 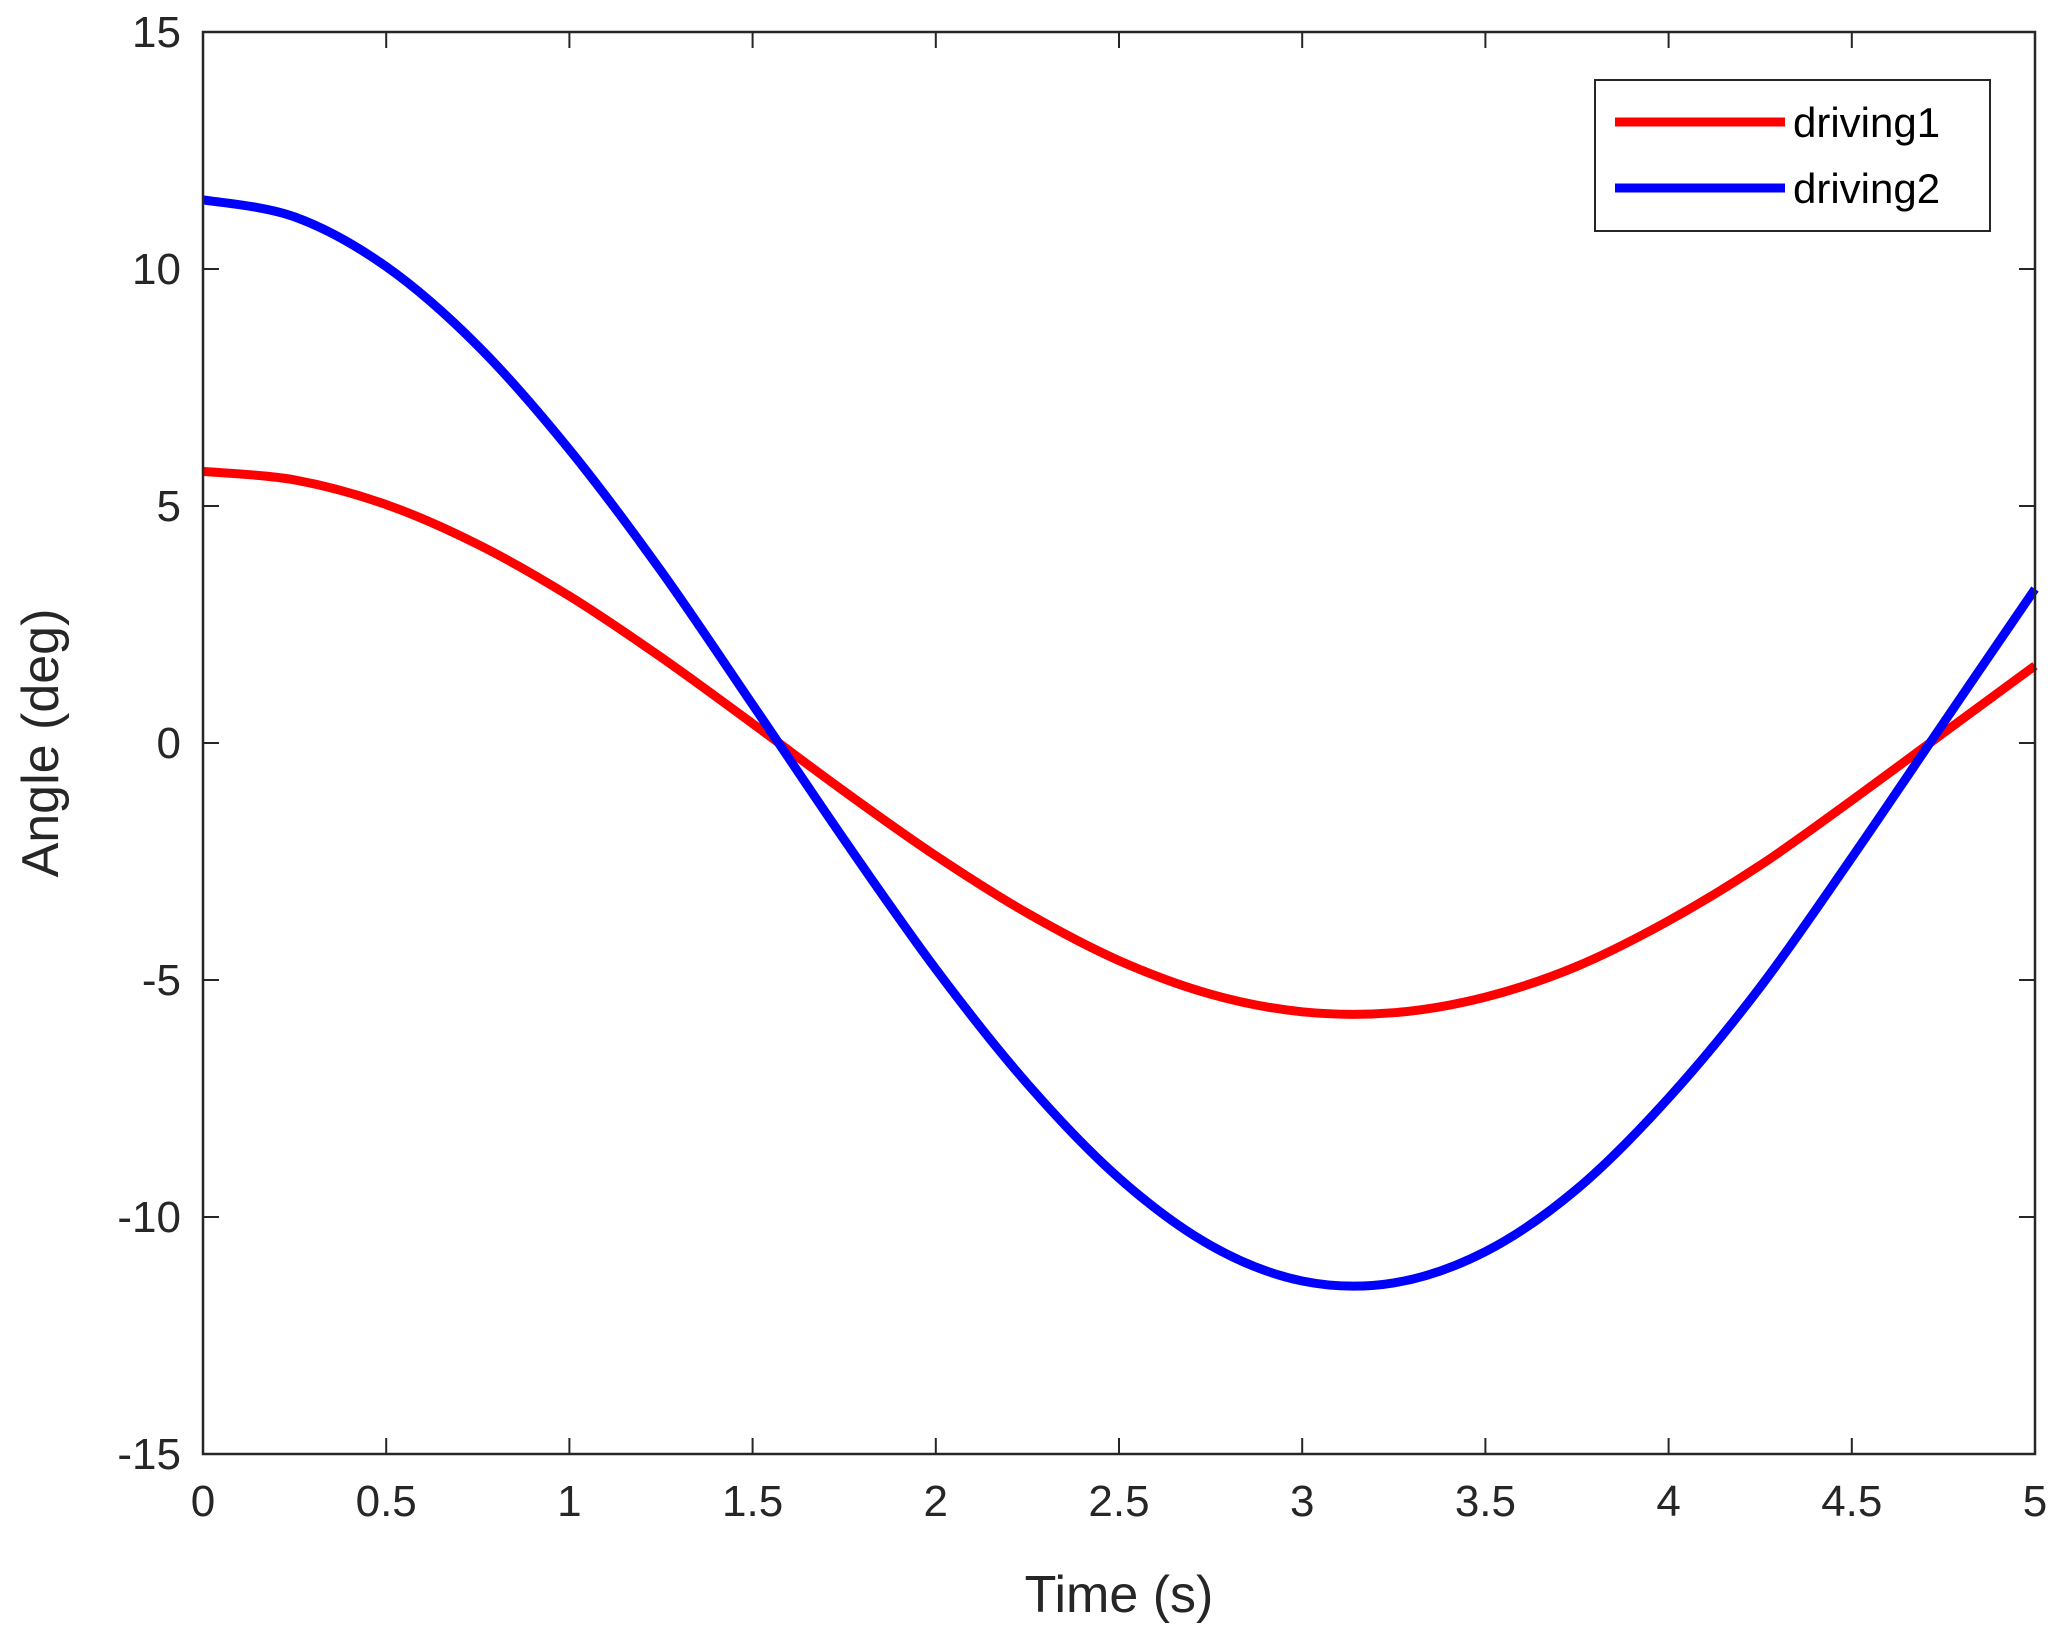 I want to click on x-tick-label: 0, so click(x=203, y=1501).